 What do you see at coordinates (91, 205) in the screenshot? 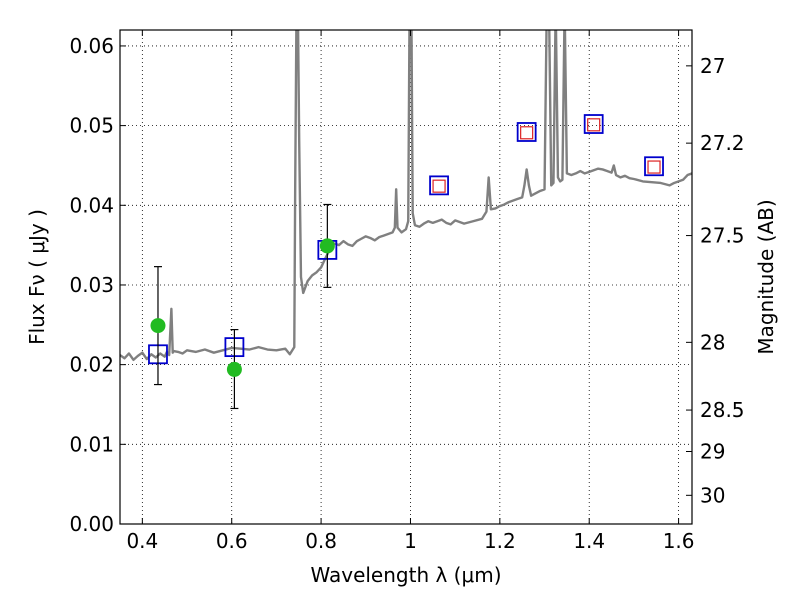
I see `y-tick-label: 0.04` at bounding box center [91, 205].